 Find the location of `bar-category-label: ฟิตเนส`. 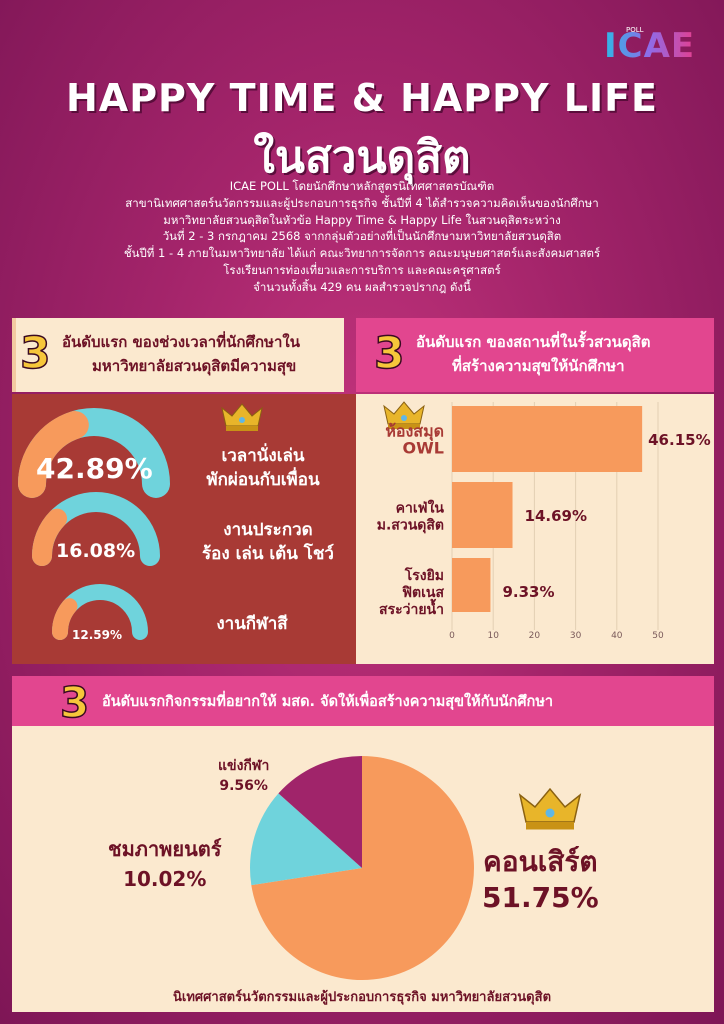

bar-category-label: ฟิตเนส is located at coordinates (422, 593).